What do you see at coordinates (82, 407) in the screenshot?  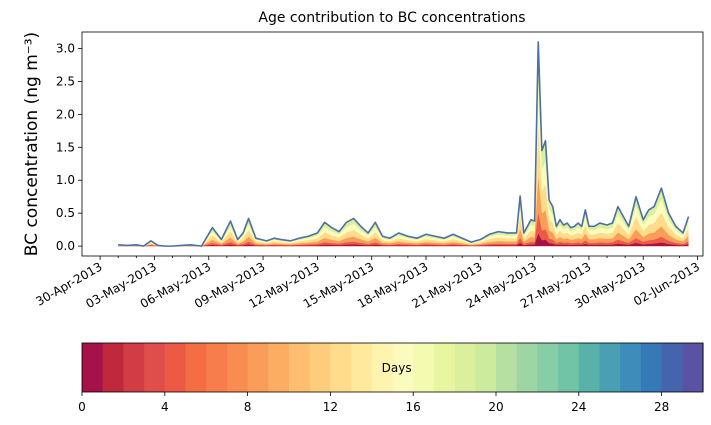 I see `colorbar-tick-label: 0` at bounding box center [82, 407].